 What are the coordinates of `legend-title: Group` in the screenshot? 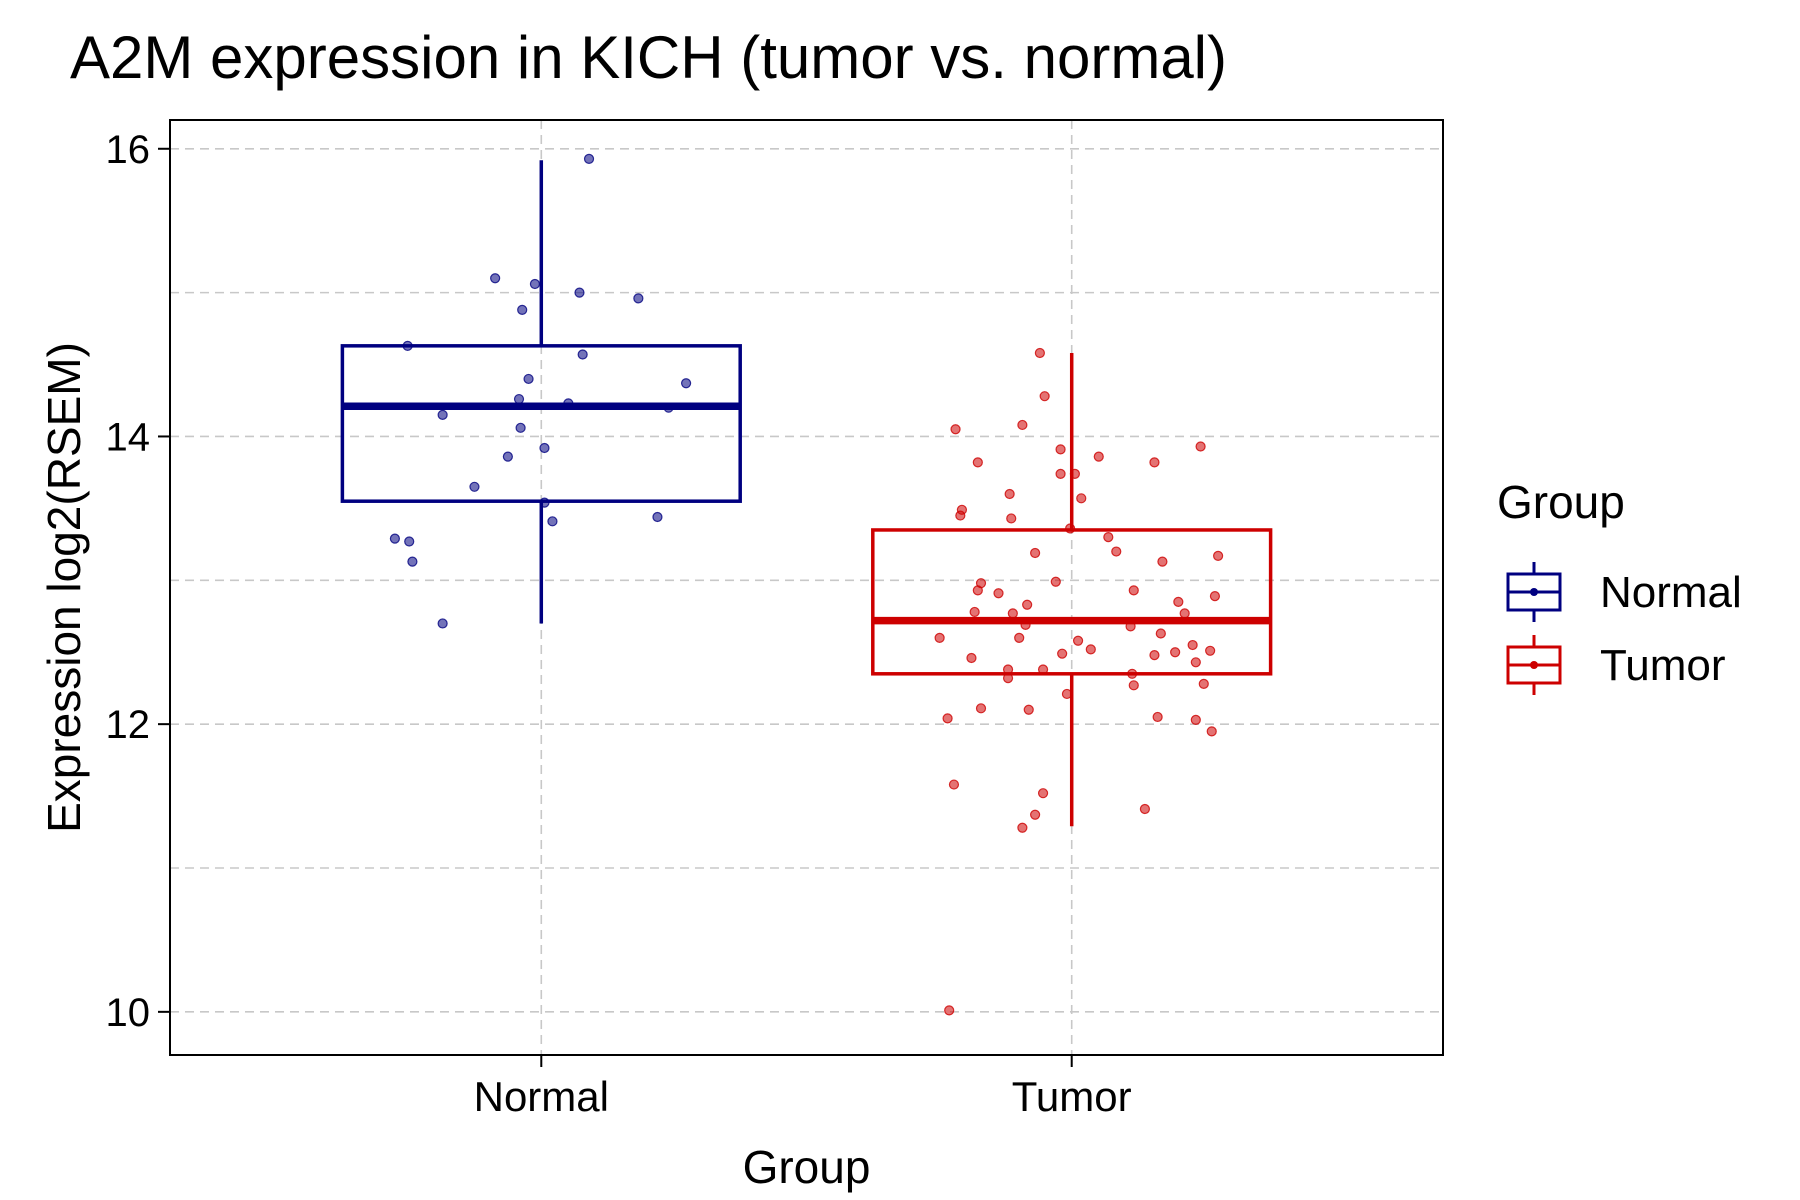 It's located at (1561, 502).